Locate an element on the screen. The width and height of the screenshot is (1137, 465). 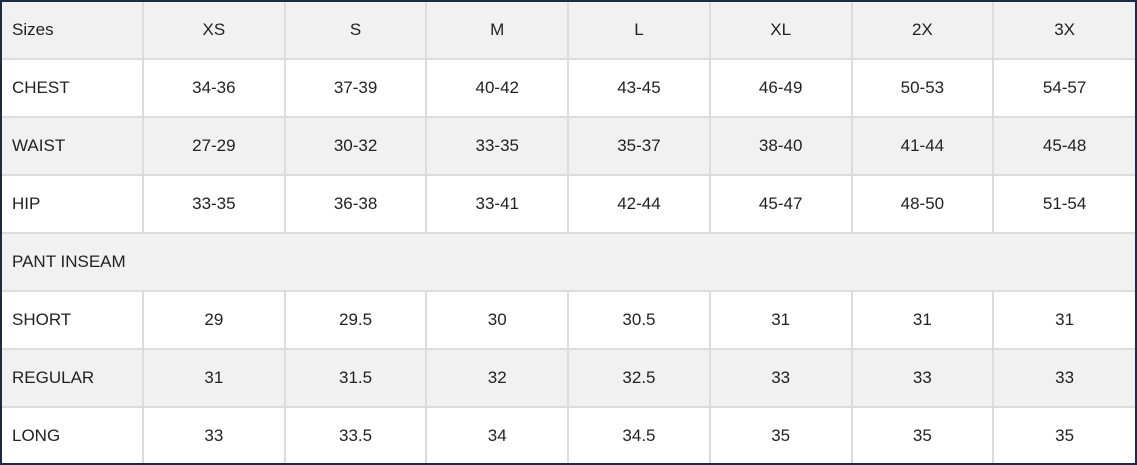
table-cell: 38-40 is located at coordinates (780, 146).